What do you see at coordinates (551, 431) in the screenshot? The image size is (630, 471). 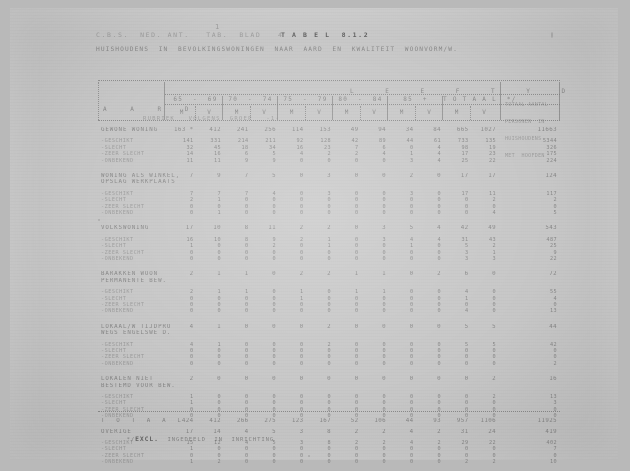 I see `section-7-total-value-13: 419` at bounding box center [551, 431].